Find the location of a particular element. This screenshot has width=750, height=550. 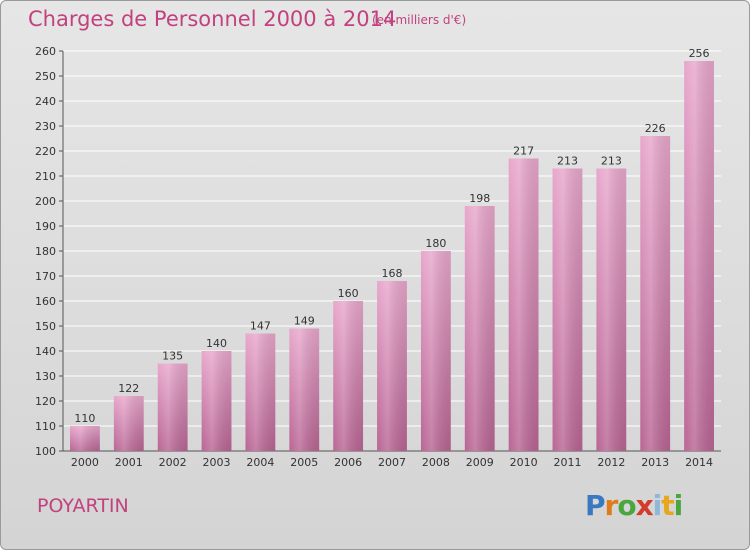

value-label-2009: 198 is located at coordinates (479, 198).